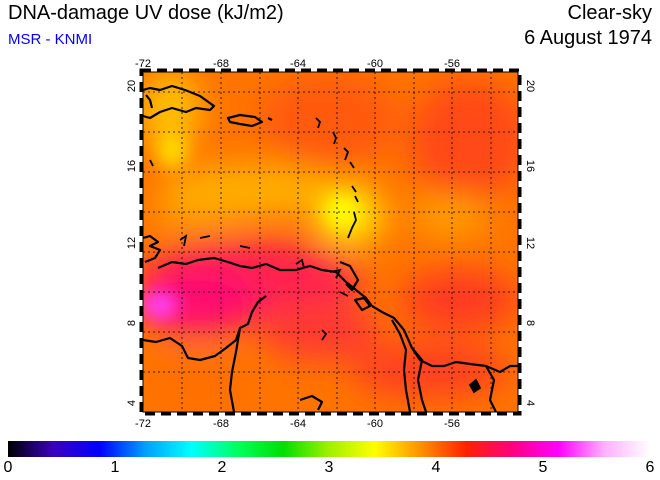  I want to click on colorbar-label-2: 2, so click(222, 467).